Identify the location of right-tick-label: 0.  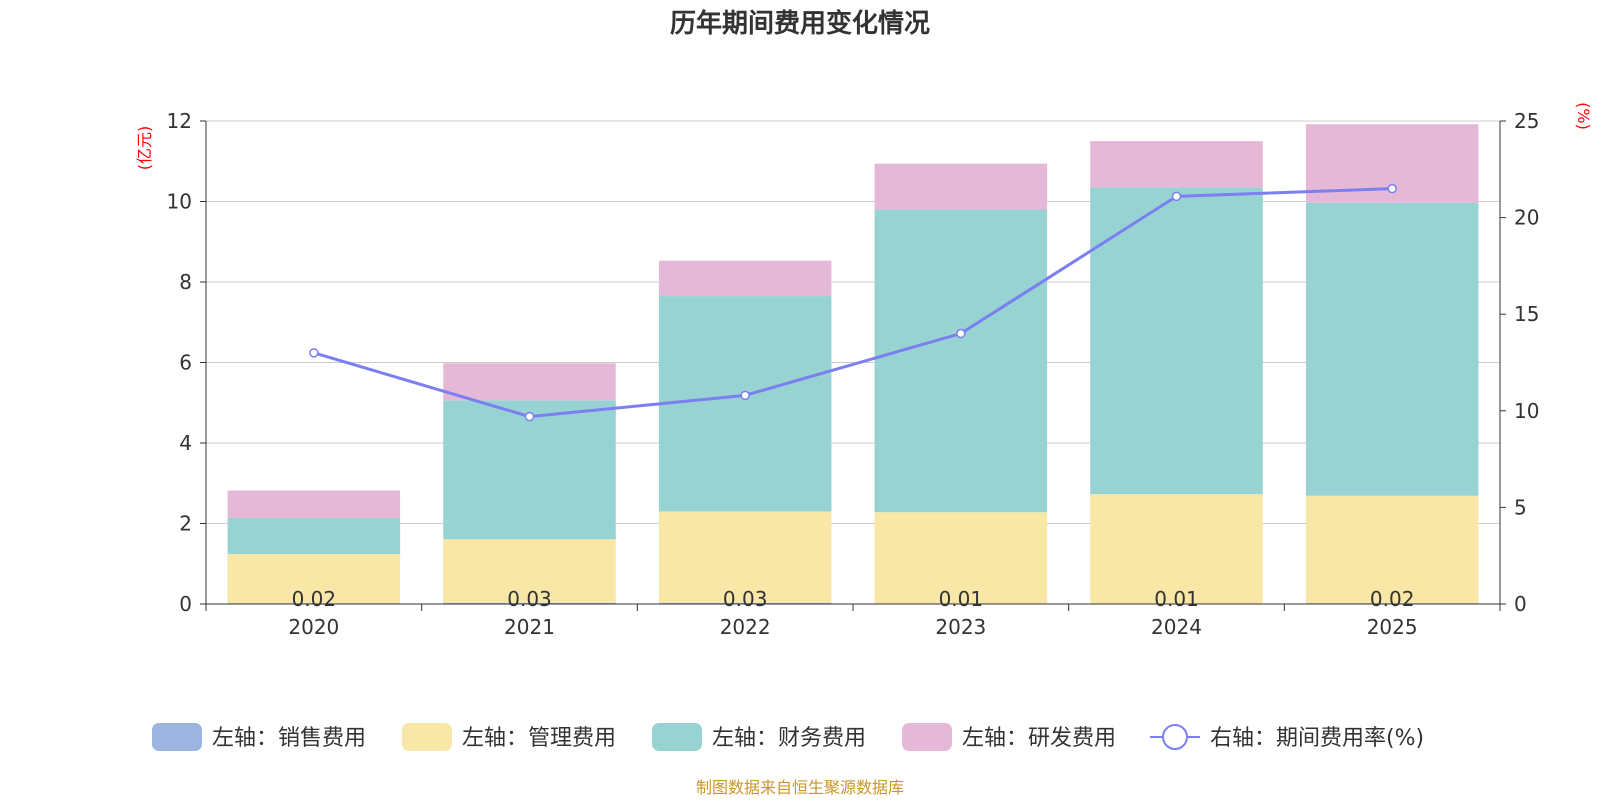
(1520, 604).